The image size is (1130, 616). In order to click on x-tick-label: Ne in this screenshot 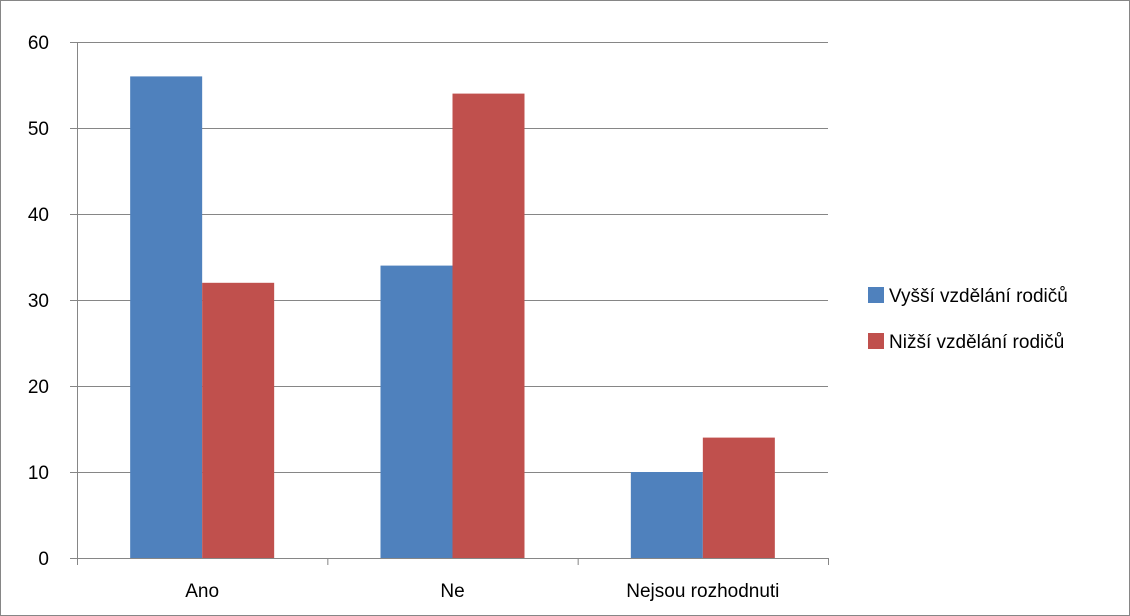, I will do `click(452, 591)`.